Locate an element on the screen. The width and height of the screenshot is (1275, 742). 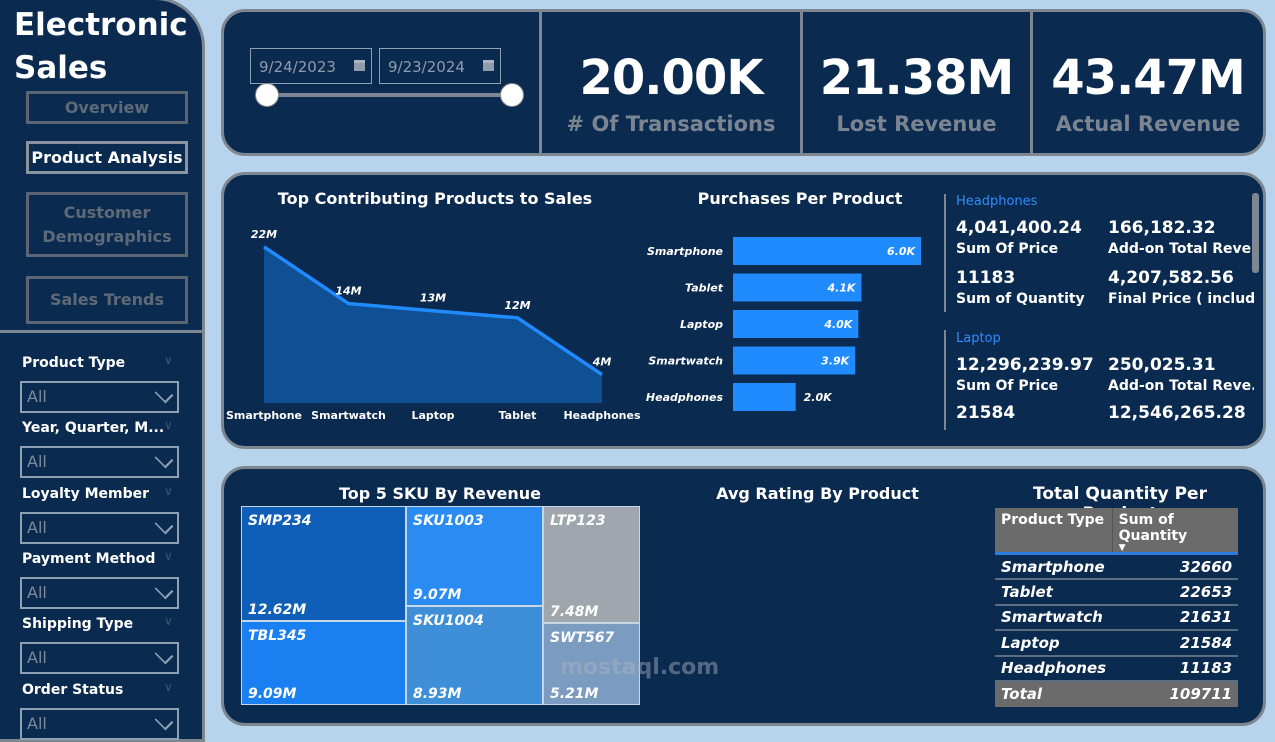
kpi-value: 20.00K is located at coordinates (671, 78).